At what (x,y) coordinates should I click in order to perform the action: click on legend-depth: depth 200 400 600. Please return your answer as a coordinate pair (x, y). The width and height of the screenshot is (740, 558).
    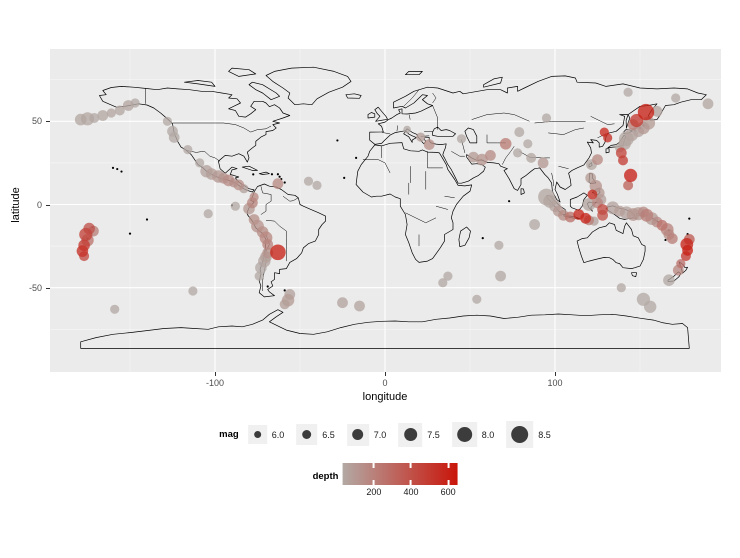
    Looking at the image, I should click on (385, 480).